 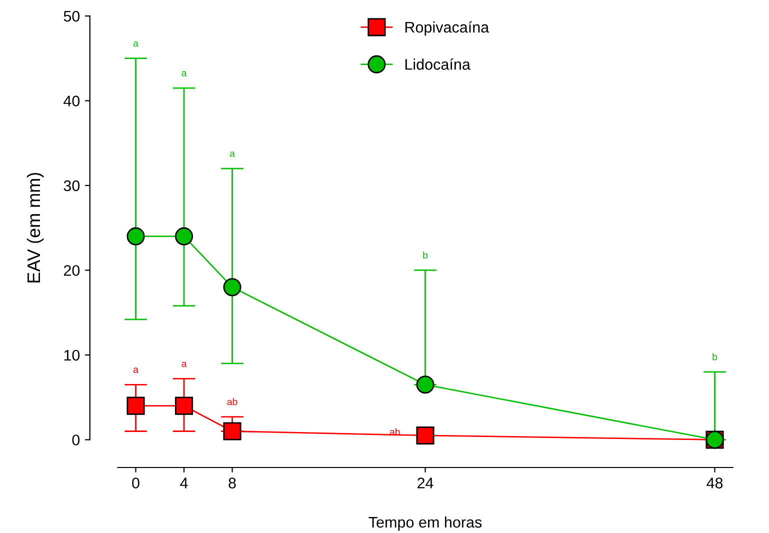 What do you see at coordinates (447, 28) in the screenshot?
I see `legend-label: Ropivacaína` at bounding box center [447, 28].